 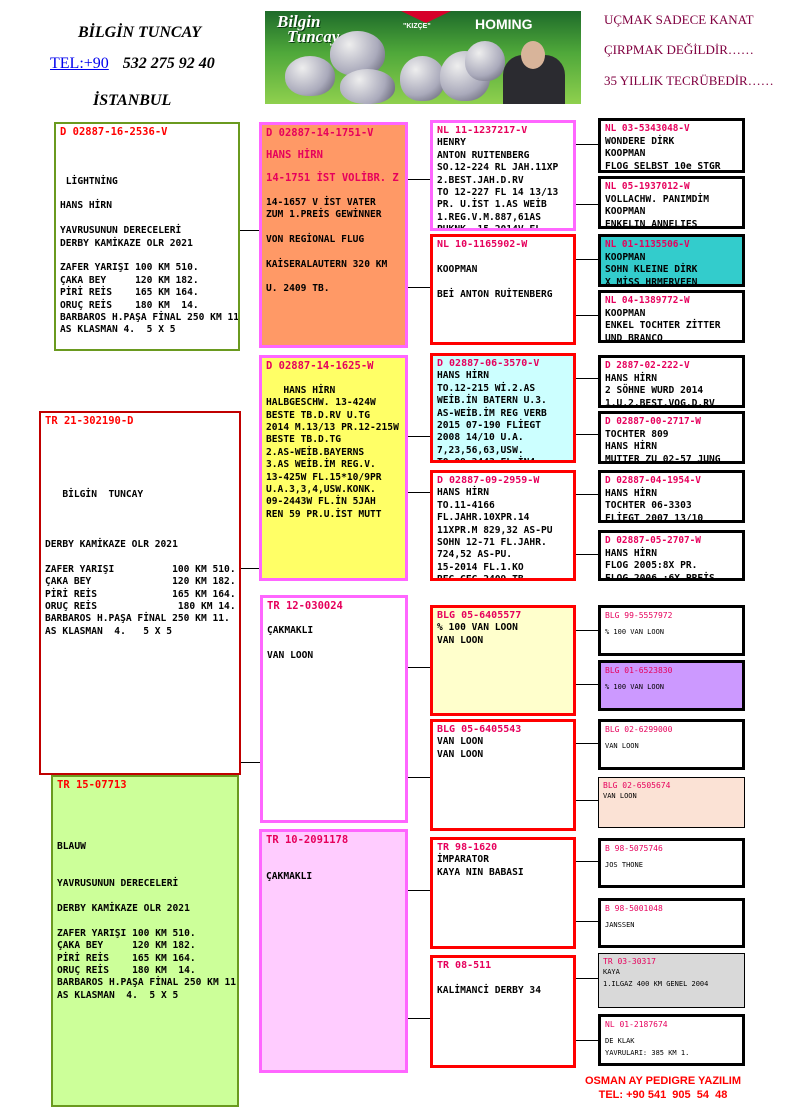 What do you see at coordinates (480, 872) in the screenshot?
I see `info-line: KAYA NIN BABASI` at bounding box center [480, 872].